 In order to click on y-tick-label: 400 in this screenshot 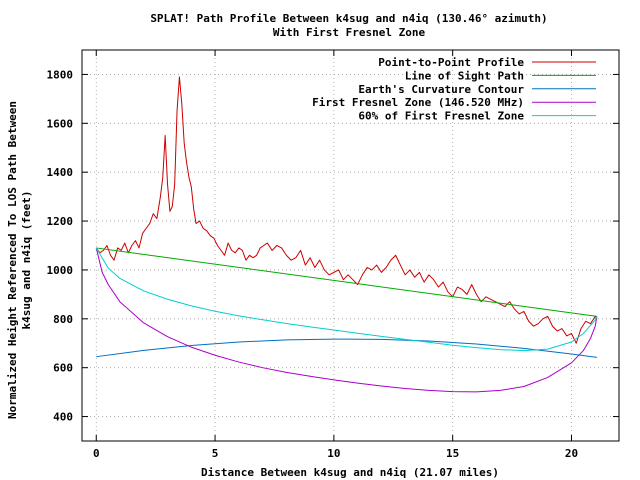, I will do `click(63, 417)`.